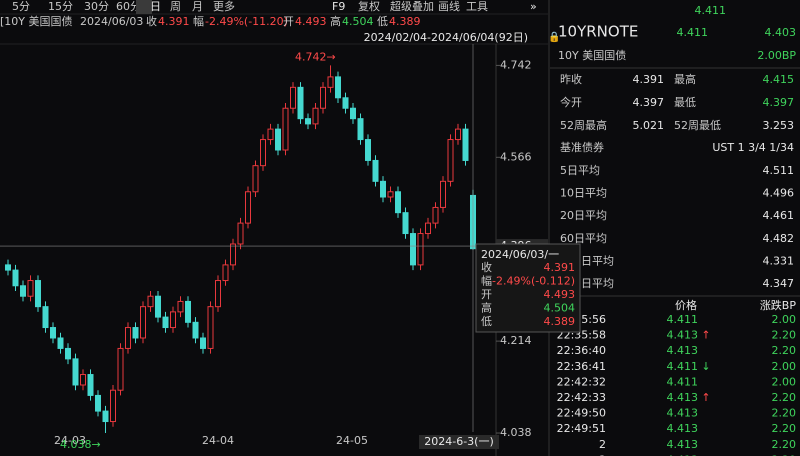  What do you see at coordinates (477, 6) in the screenshot?
I see `tool-button: 工具` at bounding box center [477, 6].